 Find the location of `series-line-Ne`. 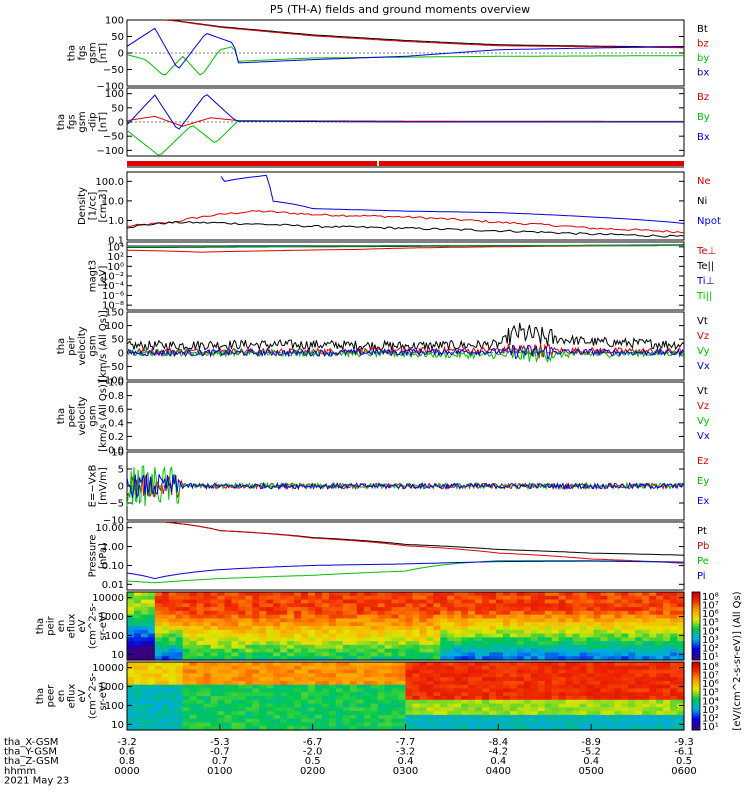

series-line-Ne is located at coordinates (405, 221).